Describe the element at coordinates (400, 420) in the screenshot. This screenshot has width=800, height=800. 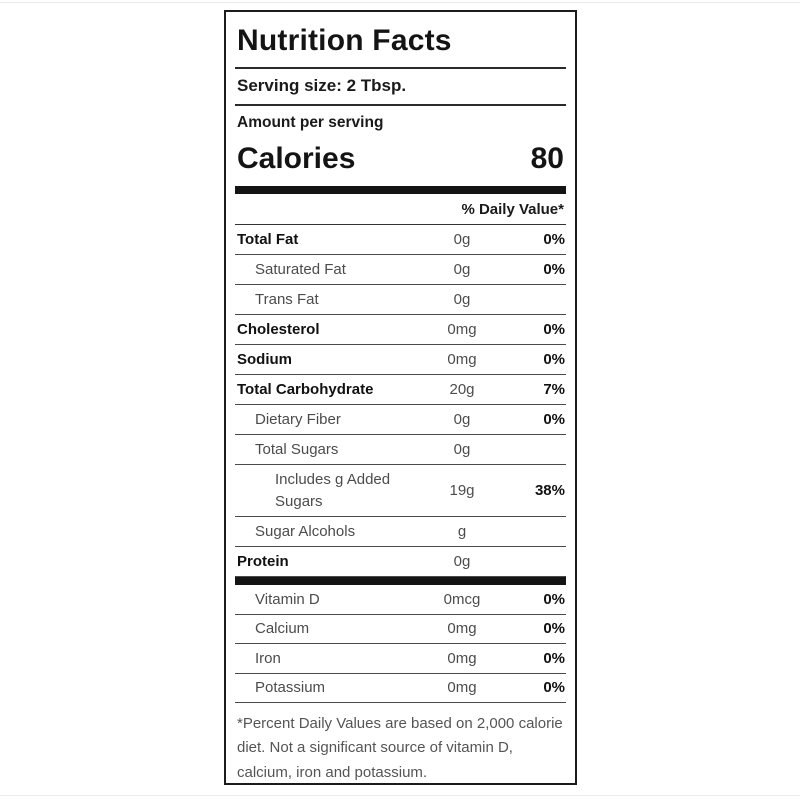
I see `nutrient-row: Dietary Fiber 0g 0%` at that location.